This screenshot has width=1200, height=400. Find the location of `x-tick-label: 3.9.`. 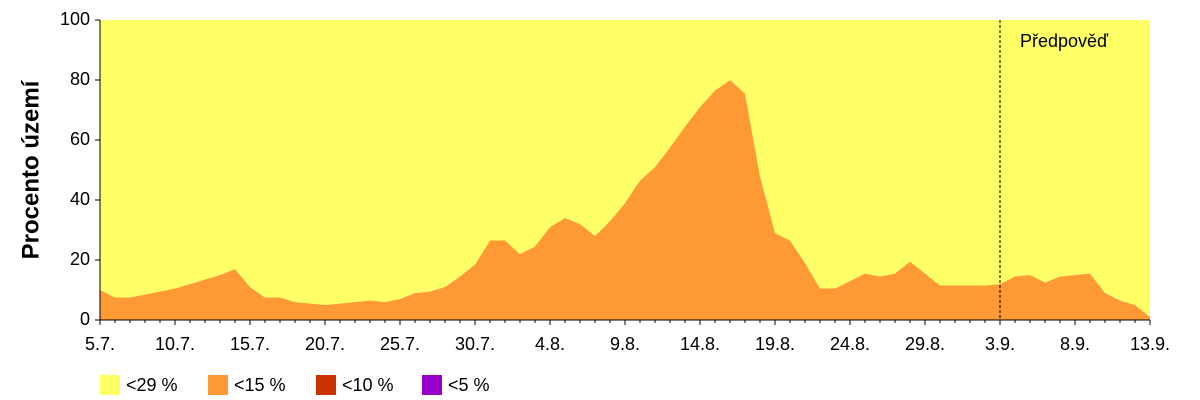

x-tick-label: 3.9. is located at coordinates (1000, 344).